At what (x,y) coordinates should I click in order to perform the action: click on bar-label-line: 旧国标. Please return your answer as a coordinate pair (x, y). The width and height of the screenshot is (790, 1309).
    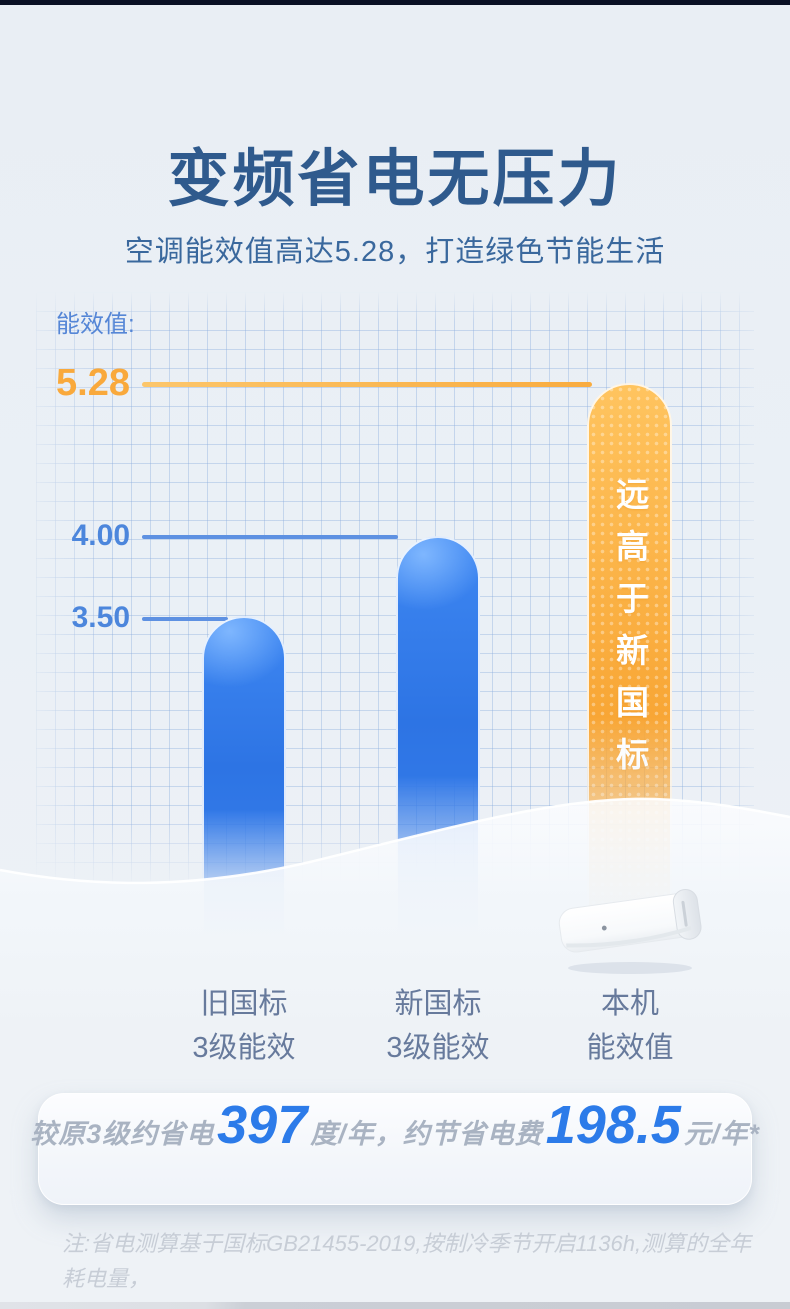
    Looking at the image, I should click on (244, 1004).